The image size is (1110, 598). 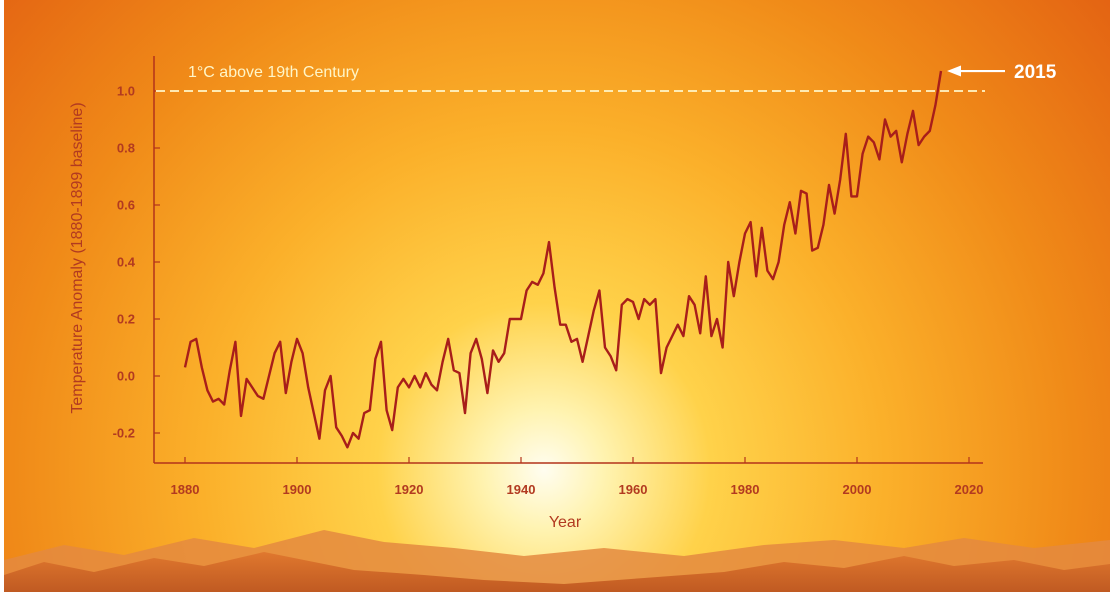 What do you see at coordinates (857, 489) in the screenshot?
I see `x-tick-label: 2000` at bounding box center [857, 489].